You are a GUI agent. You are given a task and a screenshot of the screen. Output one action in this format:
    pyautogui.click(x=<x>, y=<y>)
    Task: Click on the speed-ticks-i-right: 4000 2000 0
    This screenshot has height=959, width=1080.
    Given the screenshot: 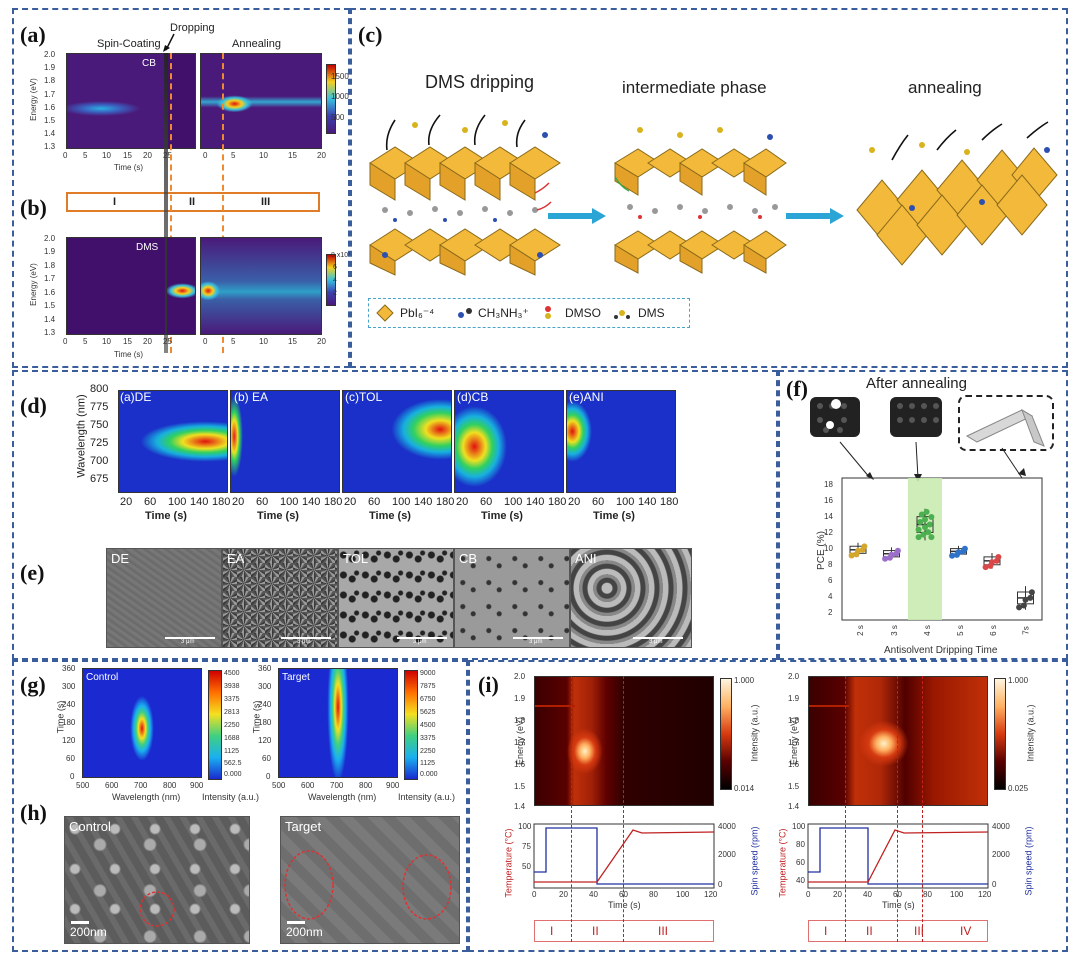 What is the action you would take?
    pyautogui.click(x=1001, y=855)
    